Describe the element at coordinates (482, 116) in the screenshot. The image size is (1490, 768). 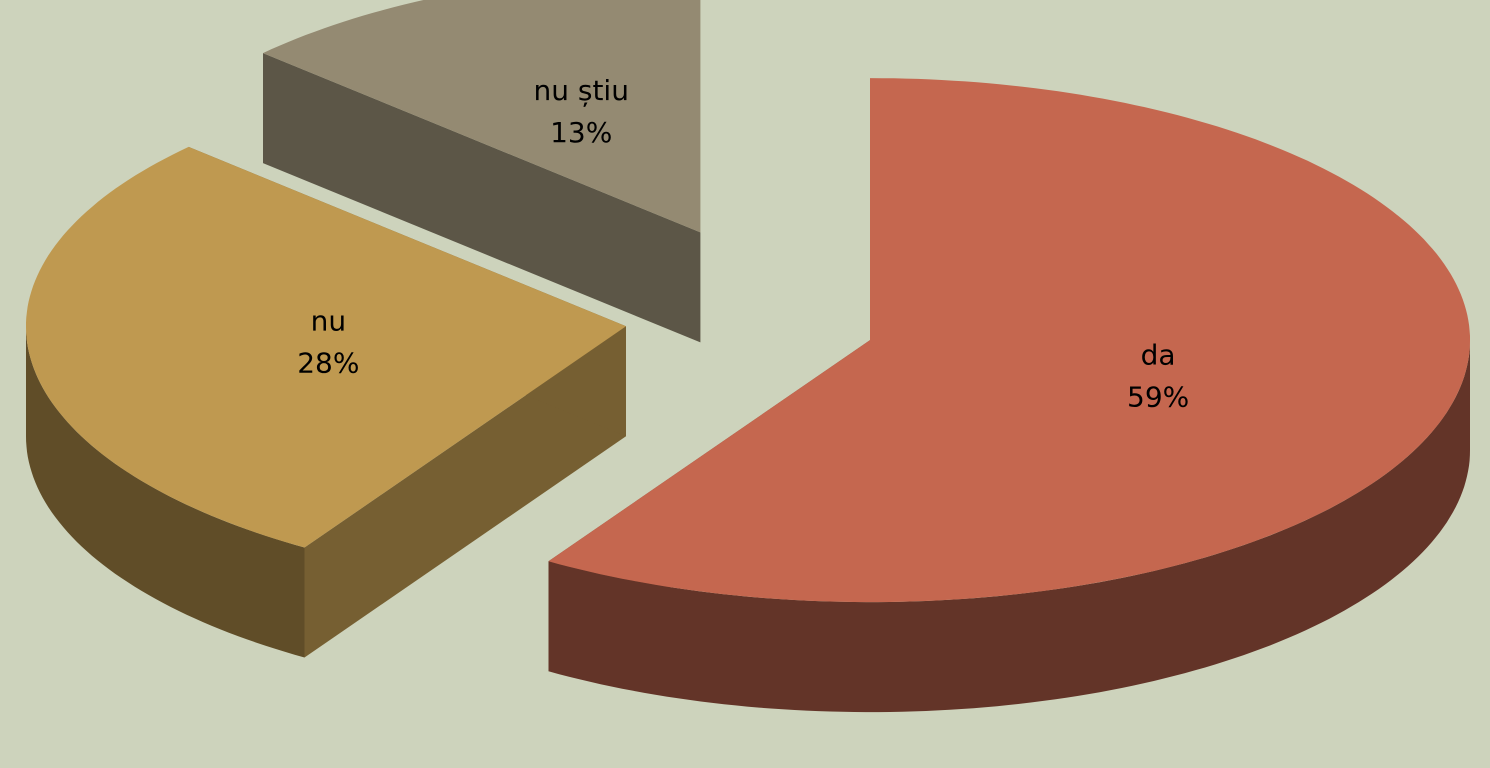
I see `pie-slice` at that location.